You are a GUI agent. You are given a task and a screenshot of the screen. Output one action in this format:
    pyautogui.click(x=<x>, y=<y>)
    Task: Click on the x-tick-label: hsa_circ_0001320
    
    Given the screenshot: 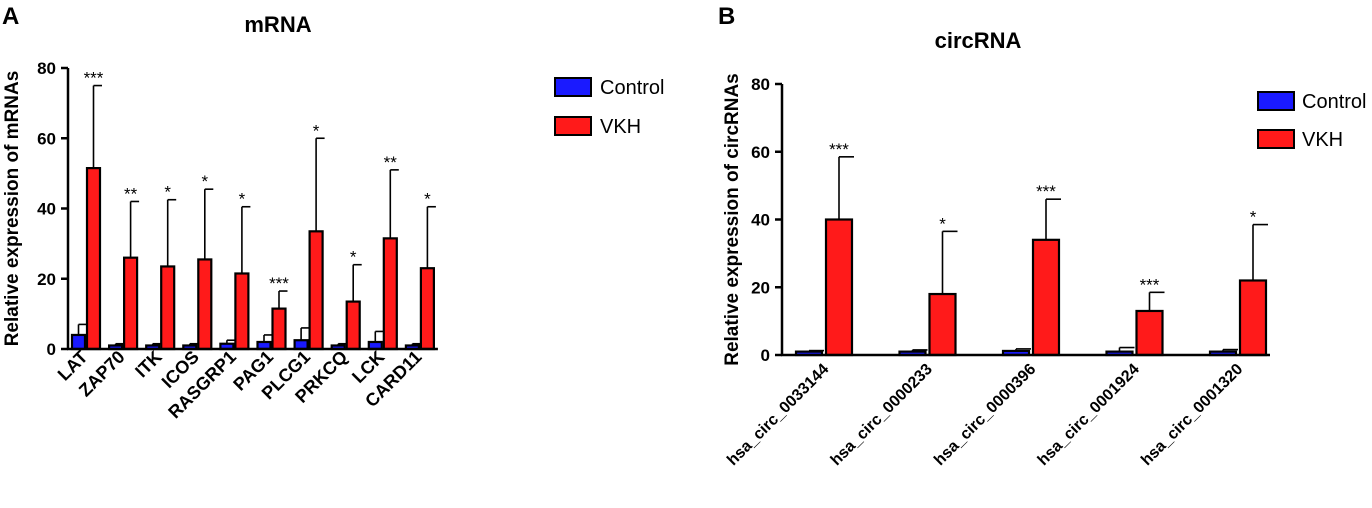 What is the action you would take?
    pyautogui.click(x=1192, y=415)
    